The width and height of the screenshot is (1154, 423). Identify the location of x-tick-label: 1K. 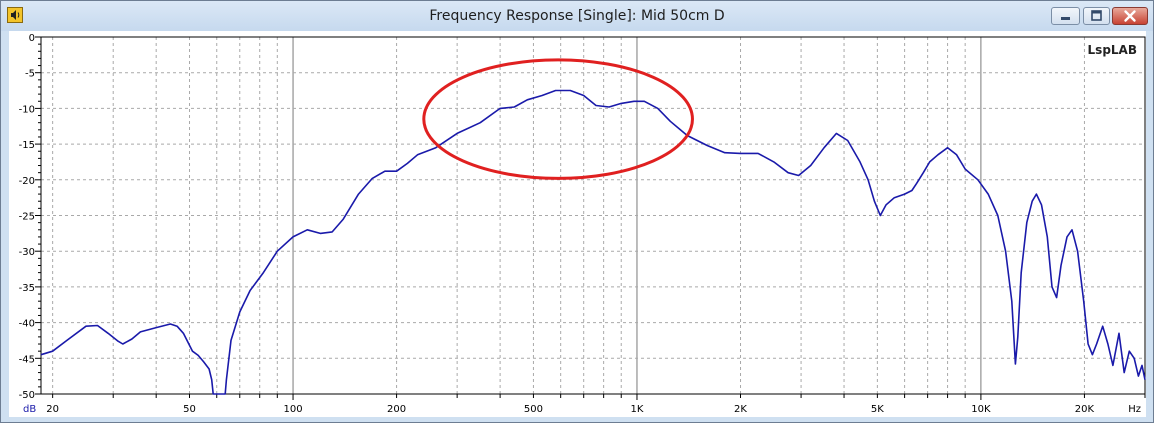
(637, 409).